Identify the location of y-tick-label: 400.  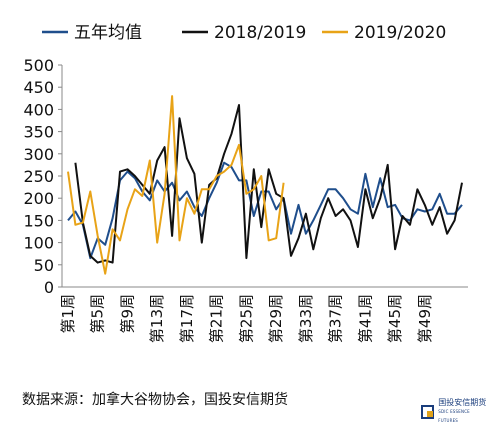
(38, 109).